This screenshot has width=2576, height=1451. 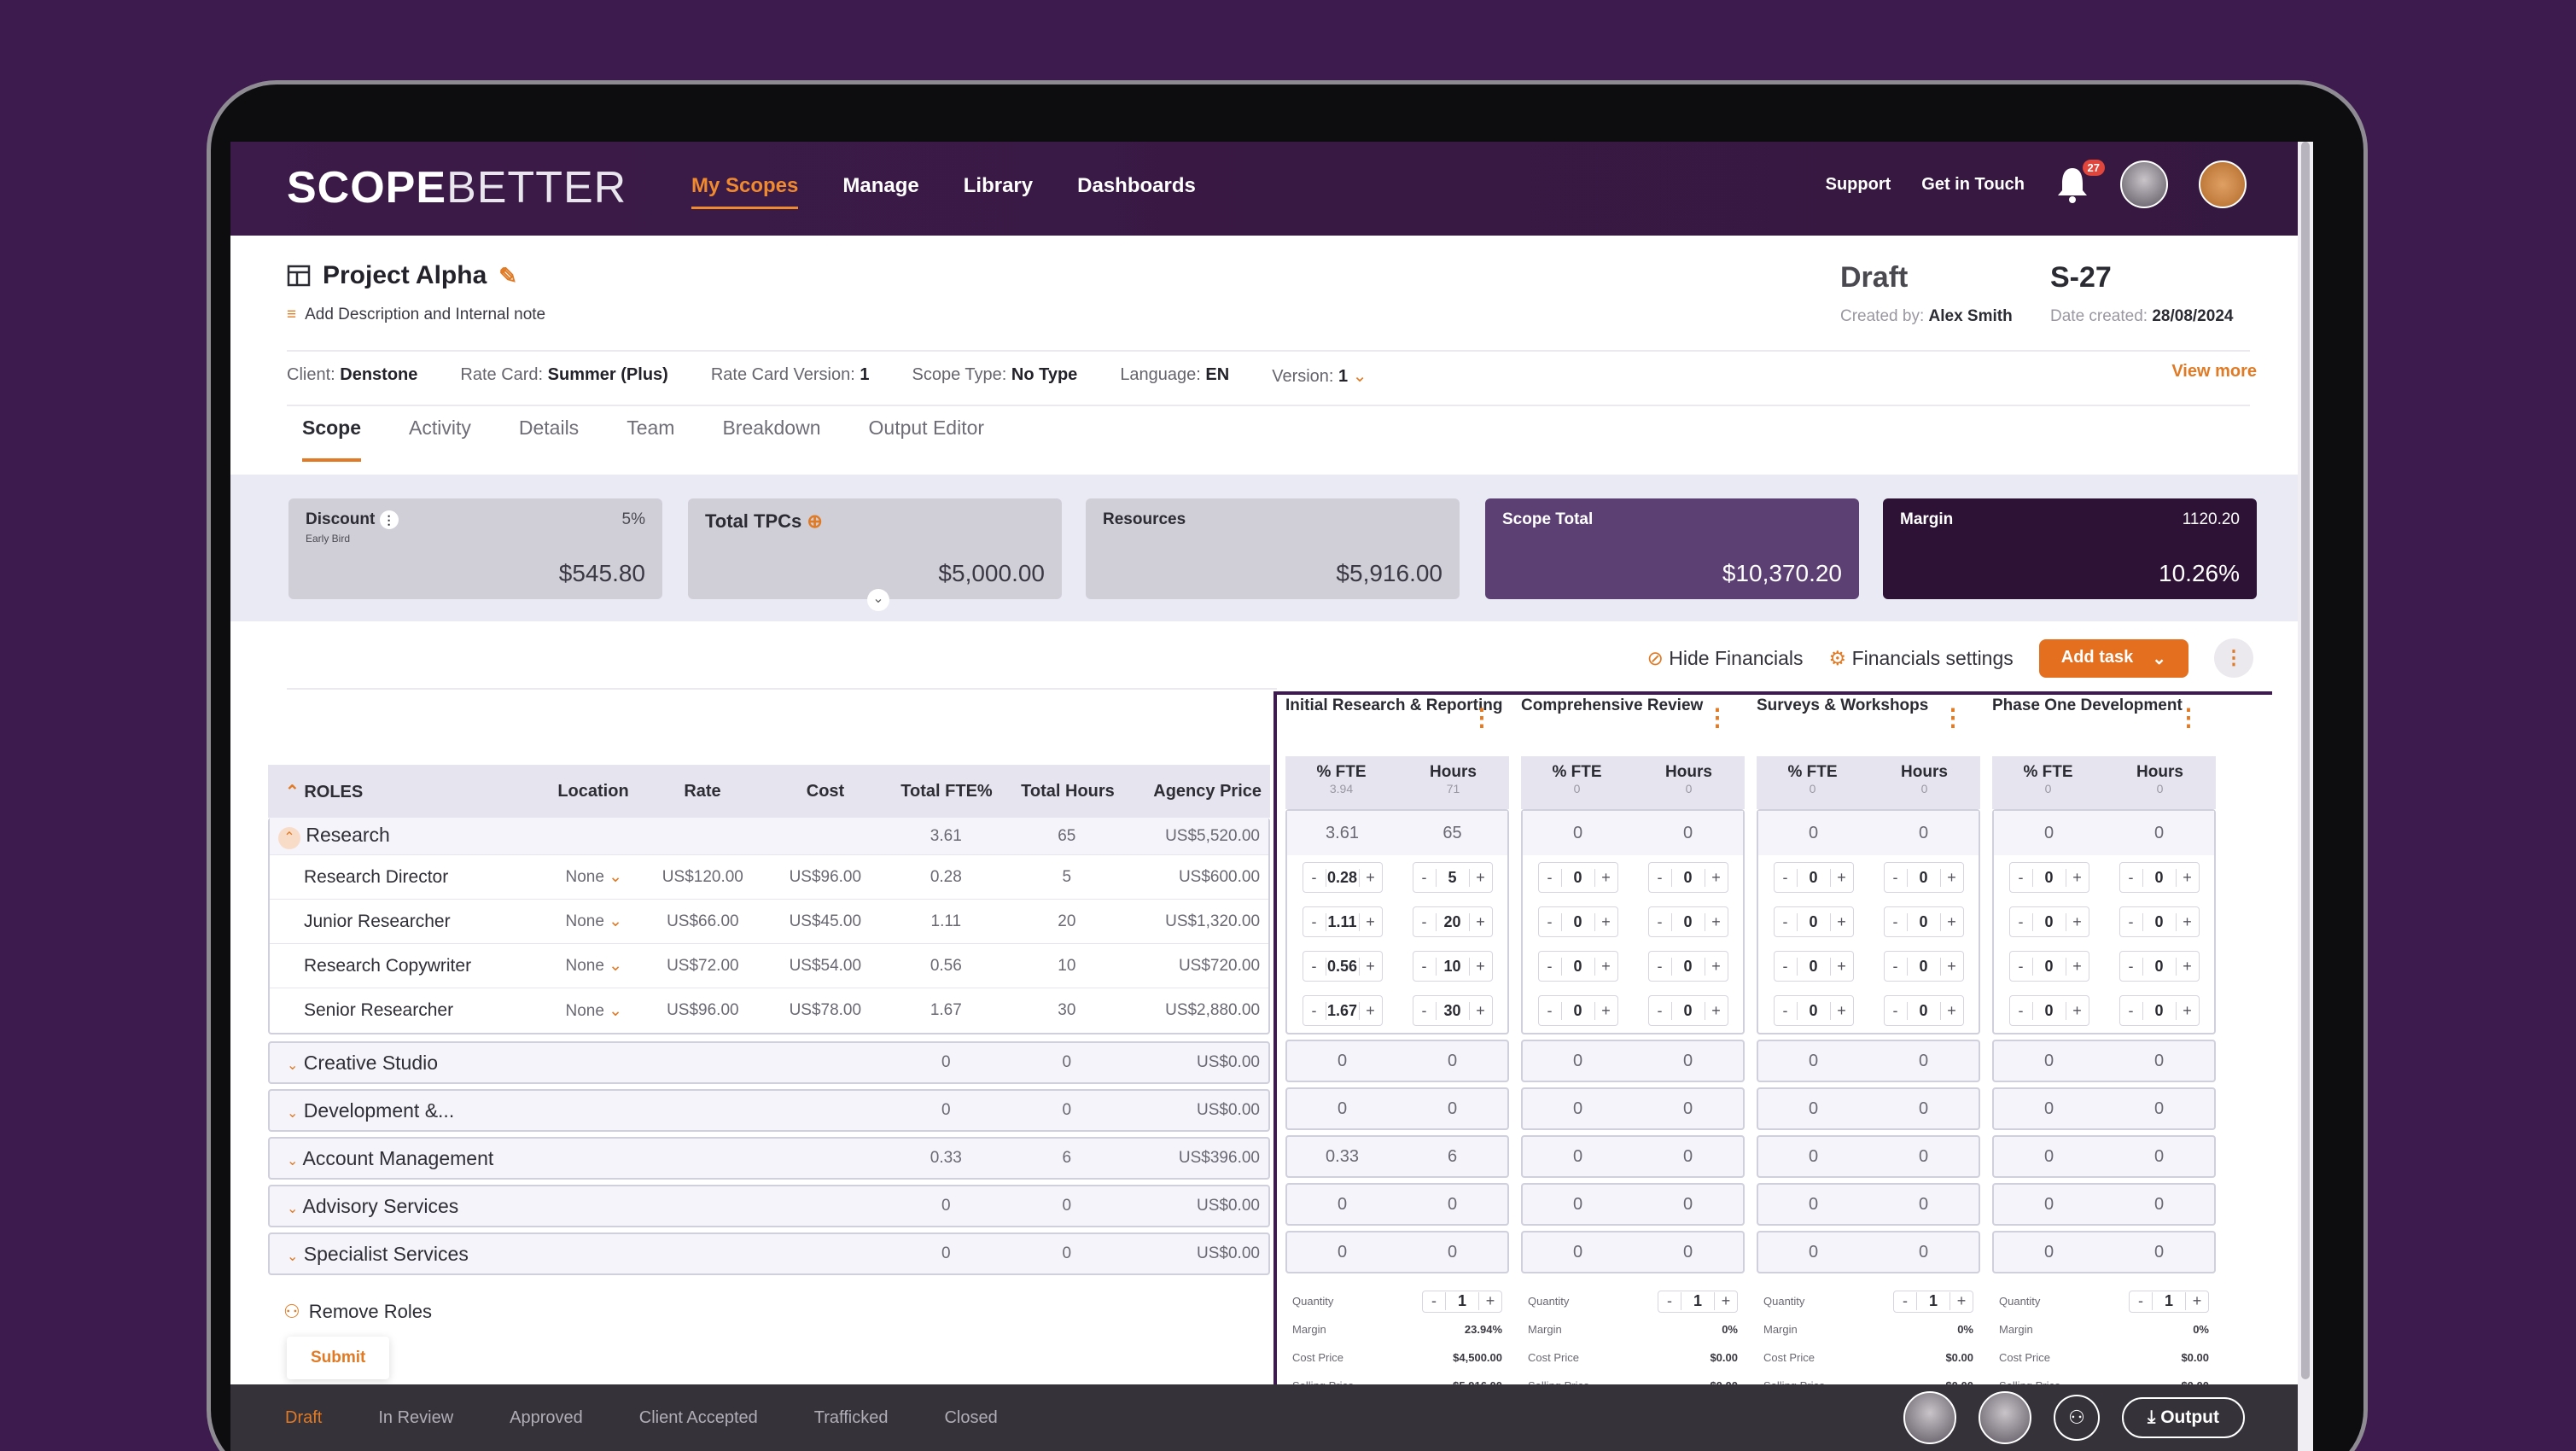 What do you see at coordinates (508, 275) in the screenshot?
I see `edit-pencil-icon: ✎` at bounding box center [508, 275].